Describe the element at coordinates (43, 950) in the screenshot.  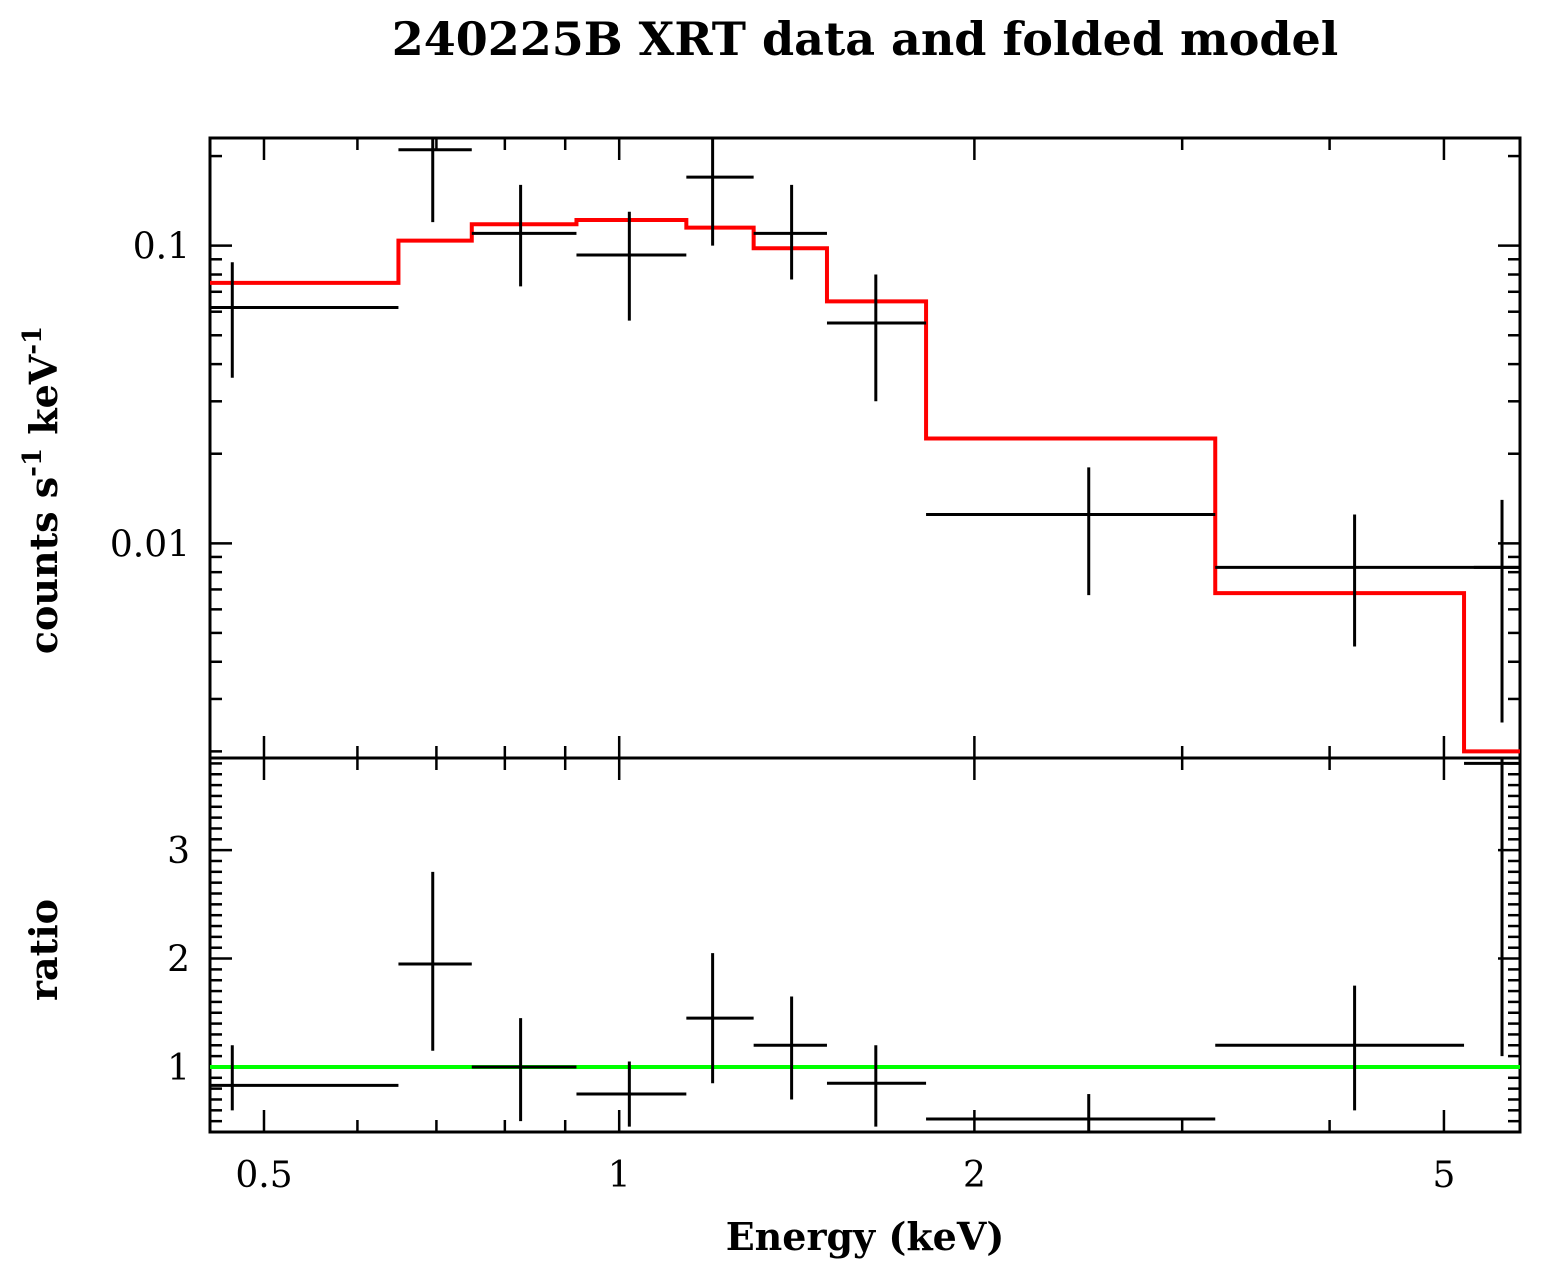
I see `ratio-y-axis-label: ratio` at that location.